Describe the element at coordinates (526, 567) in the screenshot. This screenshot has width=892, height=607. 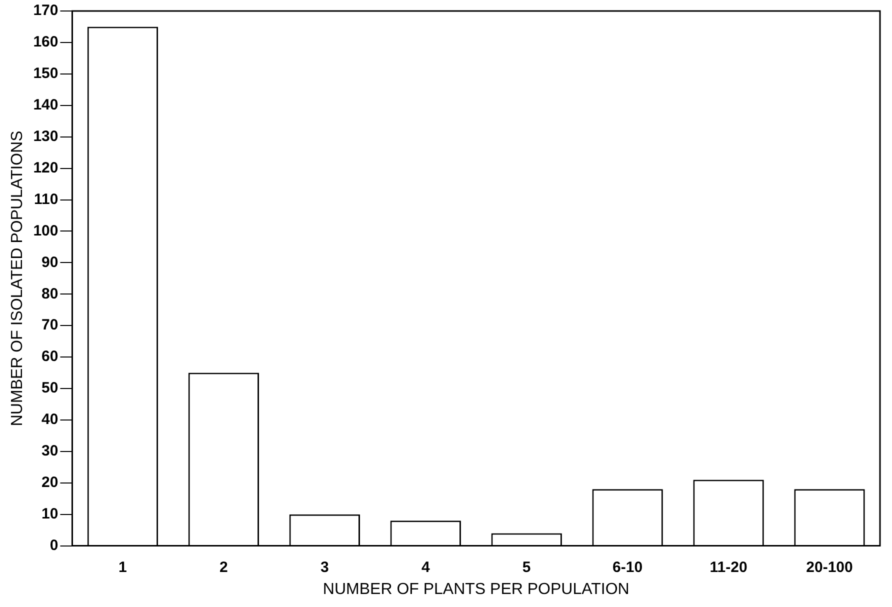
I see `x-tick-label: 5` at that location.